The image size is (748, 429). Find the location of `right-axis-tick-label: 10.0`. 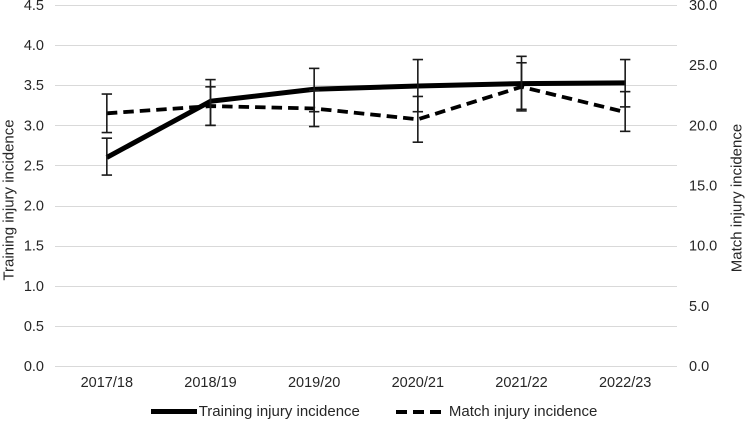

right-axis-tick-label: 10.0 is located at coordinates (703, 247).